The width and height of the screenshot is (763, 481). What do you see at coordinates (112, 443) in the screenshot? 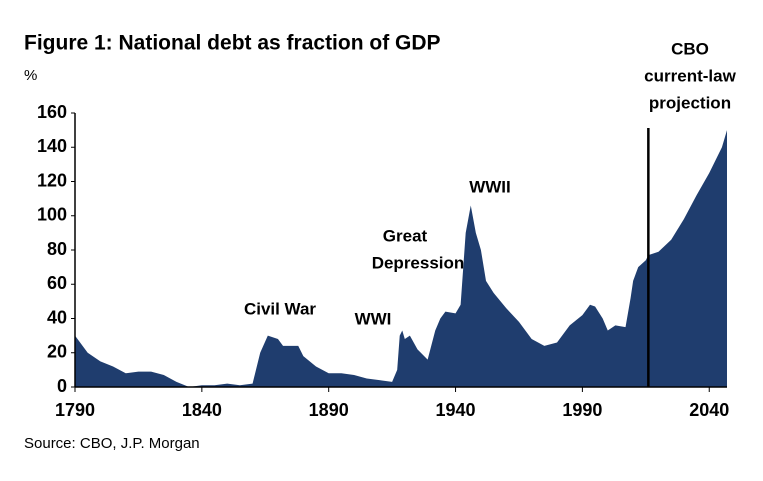
I see `source: Source: CBO, J.P. Morgan` at bounding box center [112, 443].